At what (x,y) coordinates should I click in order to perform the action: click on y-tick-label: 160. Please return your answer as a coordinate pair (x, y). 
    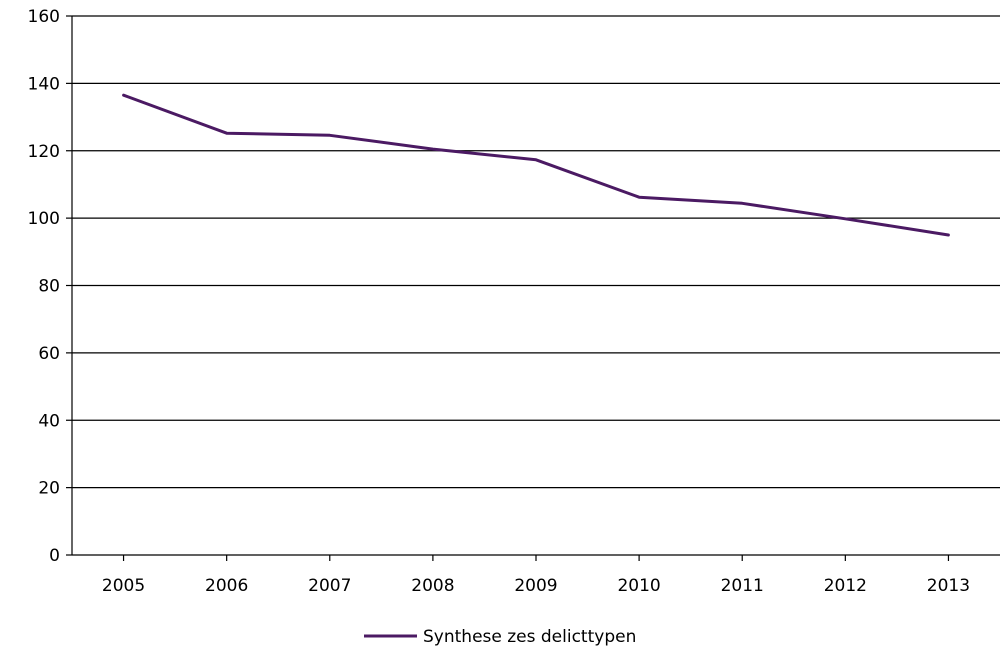
    Looking at the image, I should click on (44, 17).